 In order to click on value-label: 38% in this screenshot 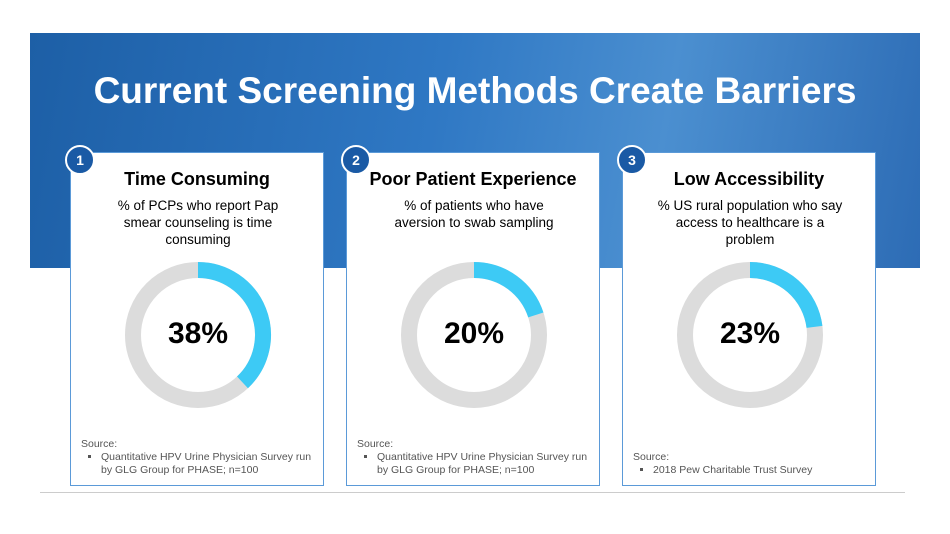, I will do `click(198, 333)`.